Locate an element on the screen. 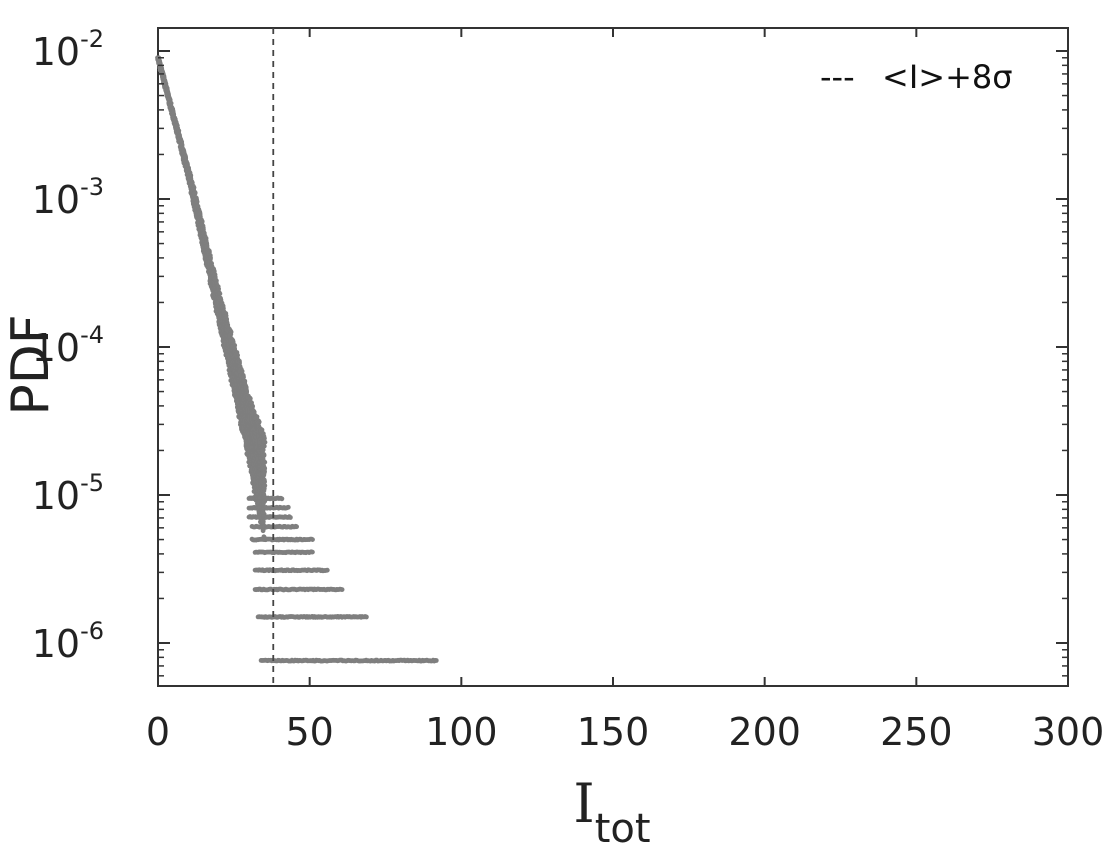  y-tick-label: 10⁻² is located at coordinates (68, 49).